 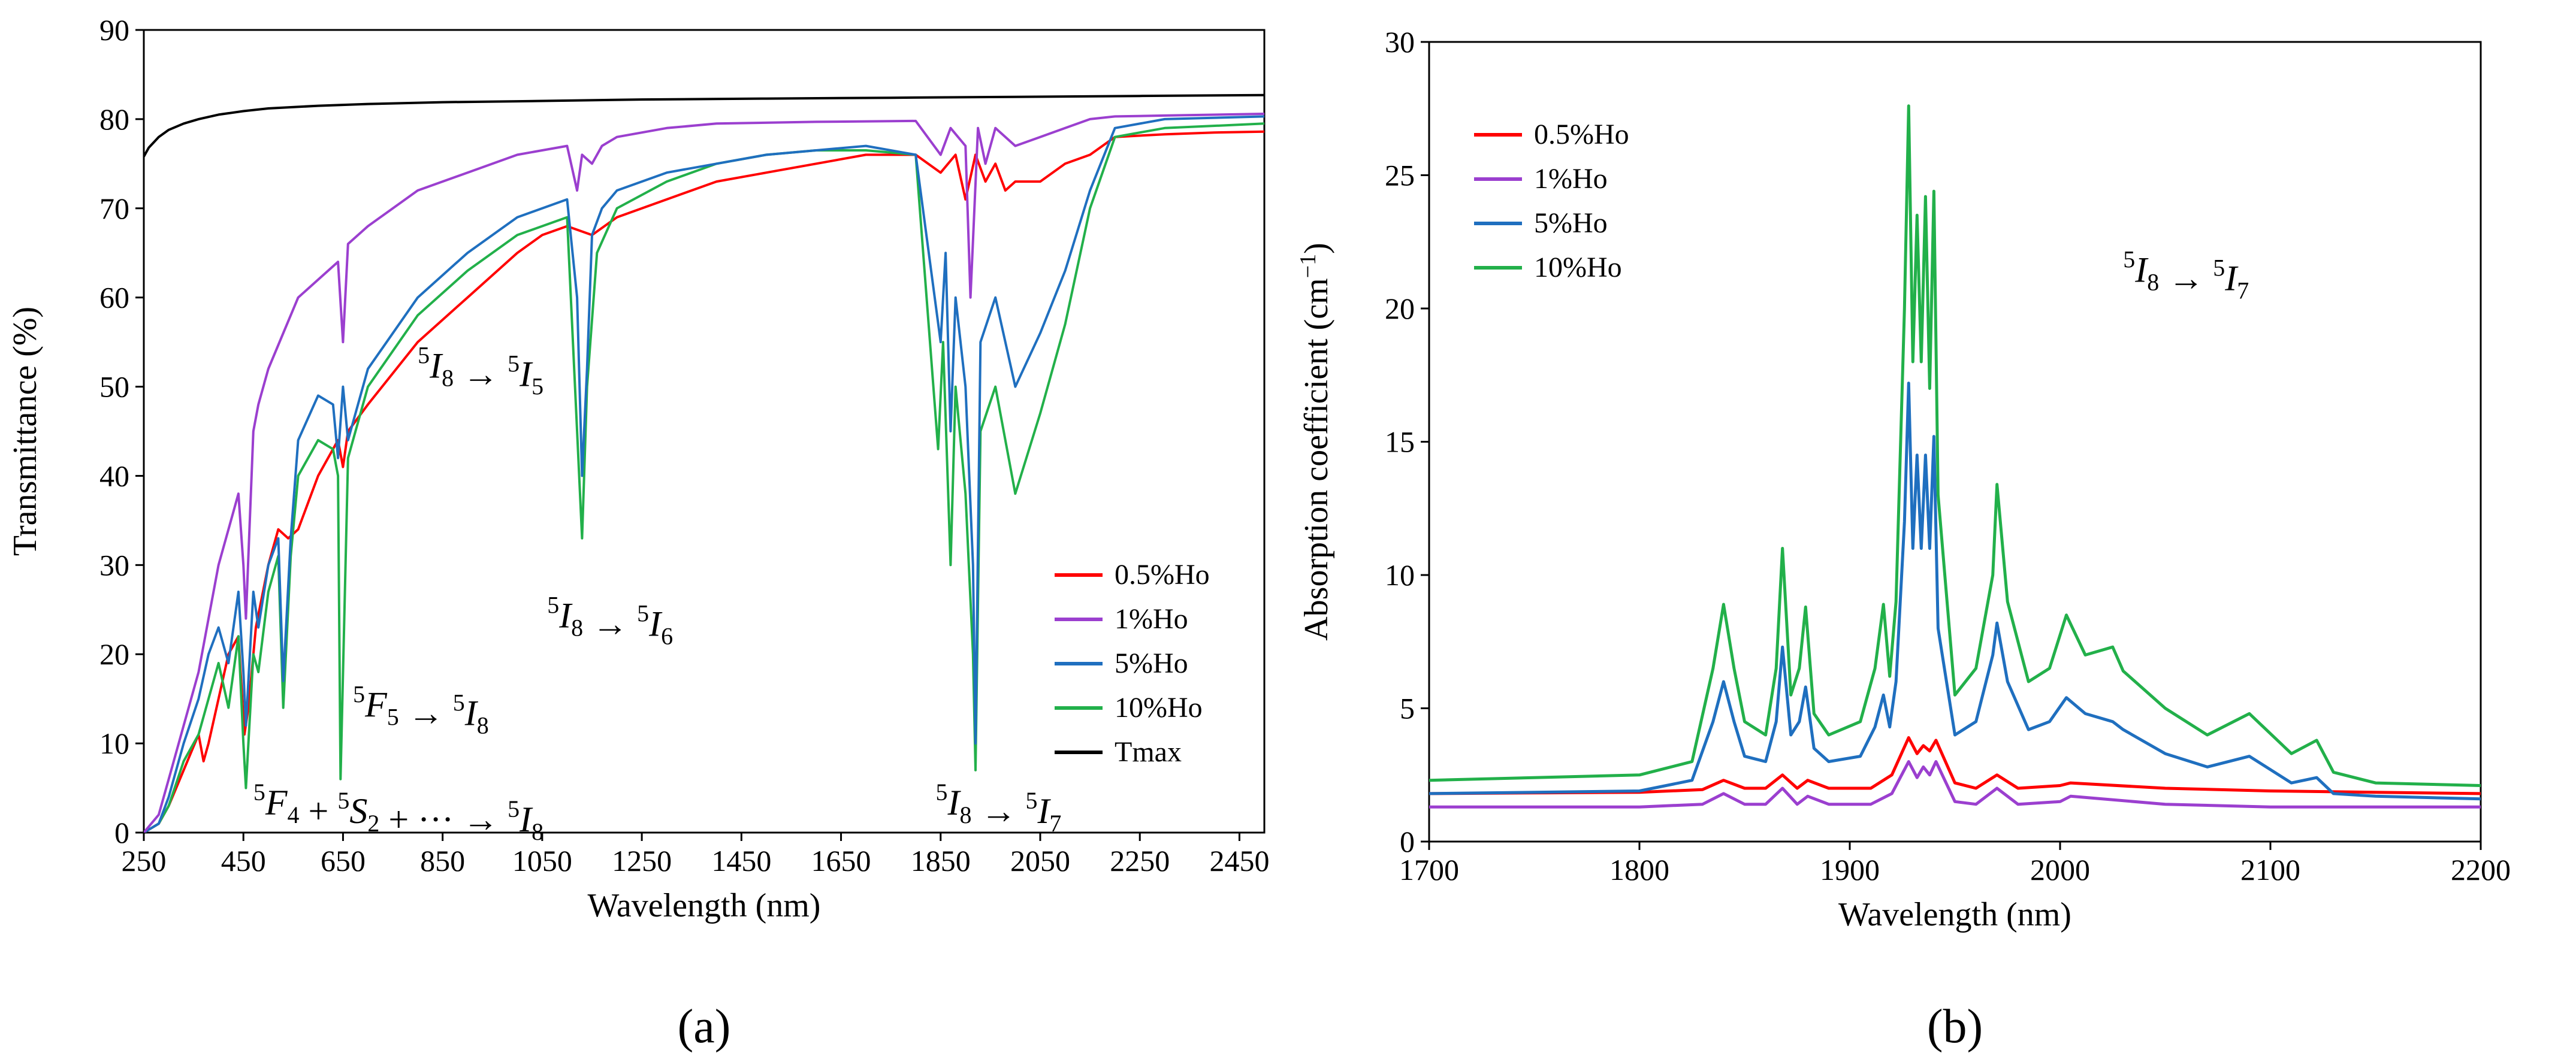 I want to click on x-tick-label: 1650, so click(x=841, y=861).